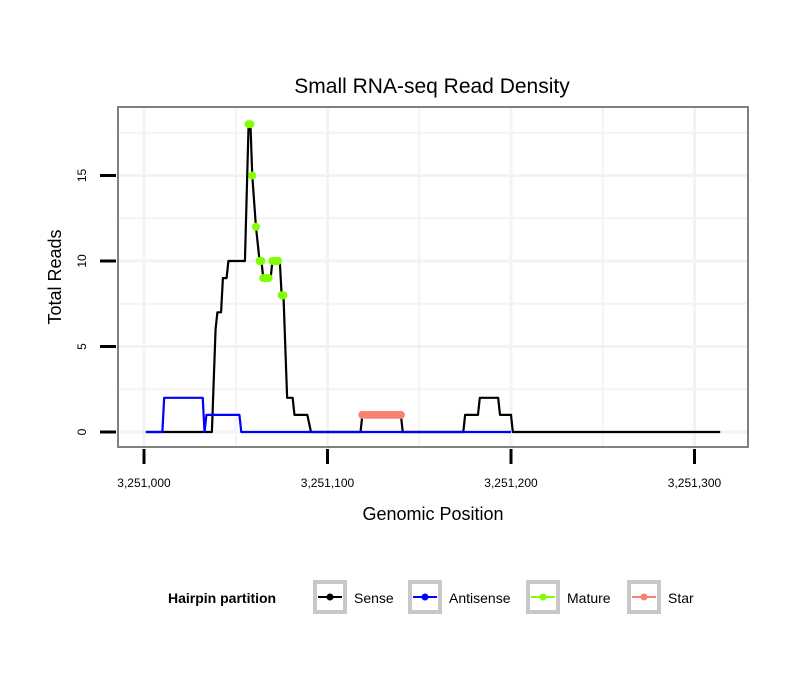 The height and width of the screenshot is (695, 810). I want to click on legend-item-star: Star, so click(660, 597).